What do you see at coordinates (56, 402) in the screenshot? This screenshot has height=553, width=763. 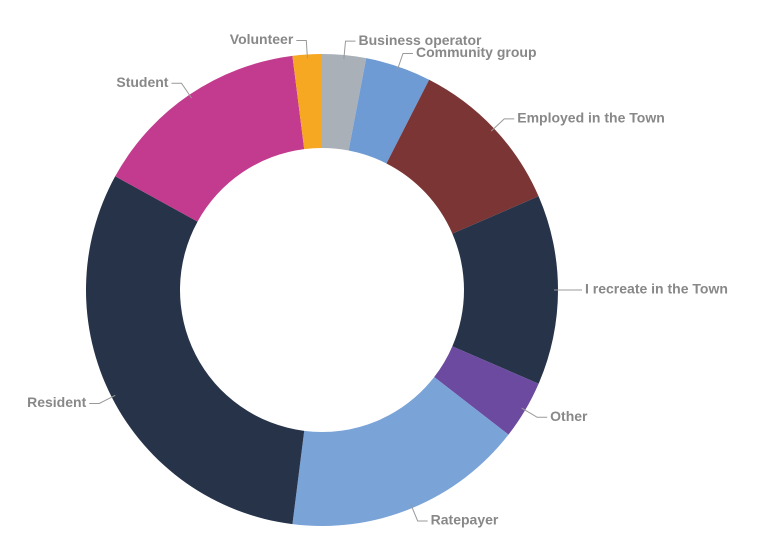 I see `slice-label: Resident` at bounding box center [56, 402].